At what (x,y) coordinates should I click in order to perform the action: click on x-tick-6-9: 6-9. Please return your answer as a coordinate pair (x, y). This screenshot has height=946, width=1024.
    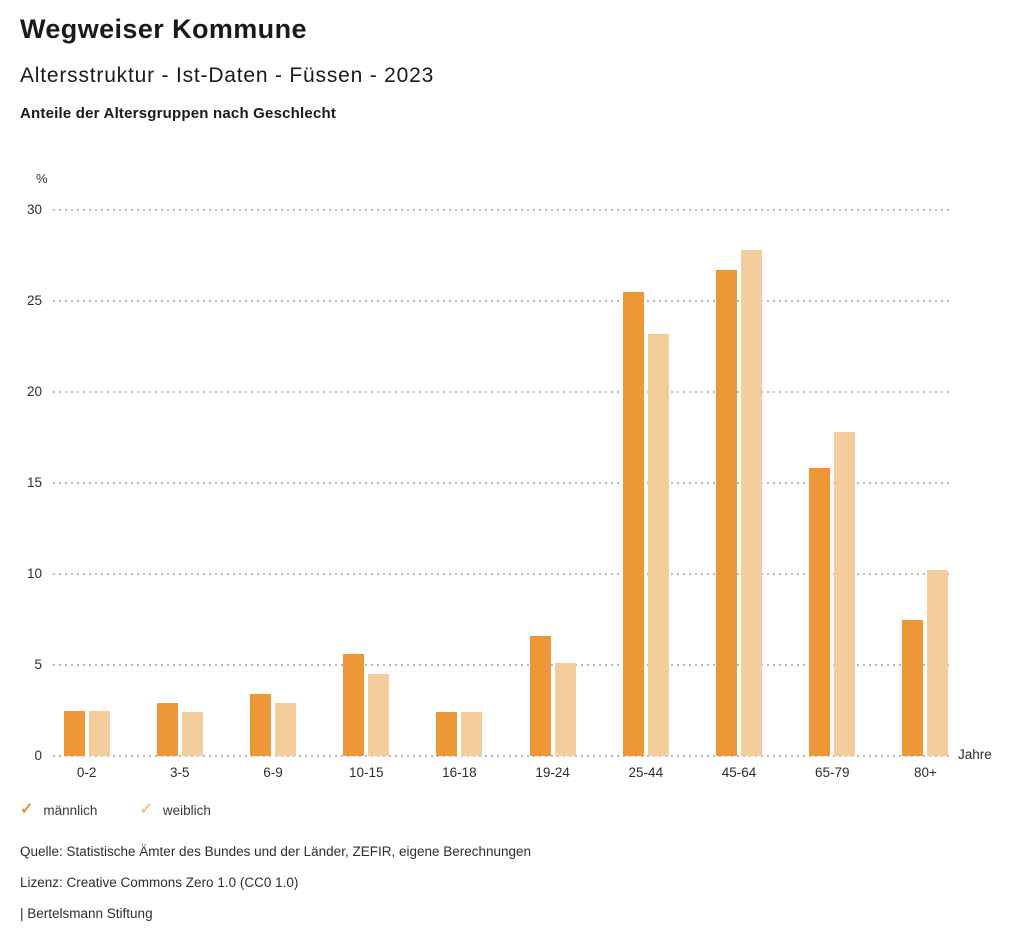
    Looking at the image, I should click on (273, 772).